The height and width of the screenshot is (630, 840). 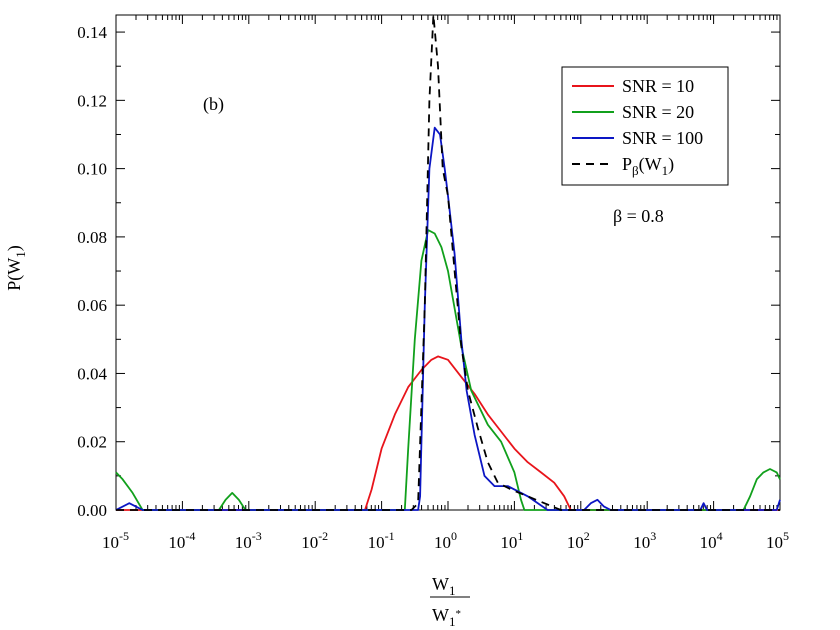 What do you see at coordinates (92, 169) in the screenshot?
I see `y-tick-label: 0.10` at bounding box center [92, 169].